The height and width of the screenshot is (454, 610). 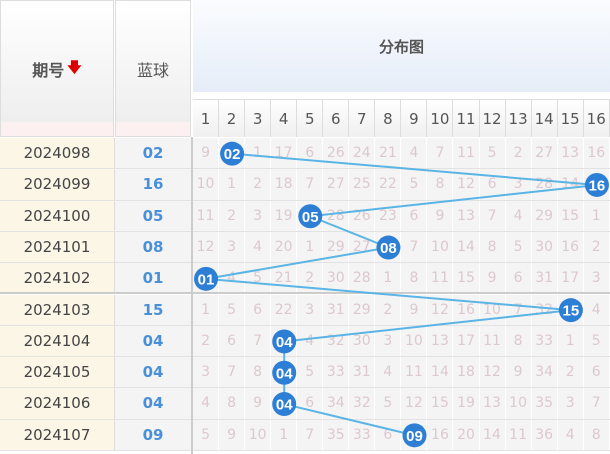 What do you see at coordinates (305, 341) in the screenshot?
I see `table-row: 202410404267044323031013171183315` at bounding box center [305, 341].